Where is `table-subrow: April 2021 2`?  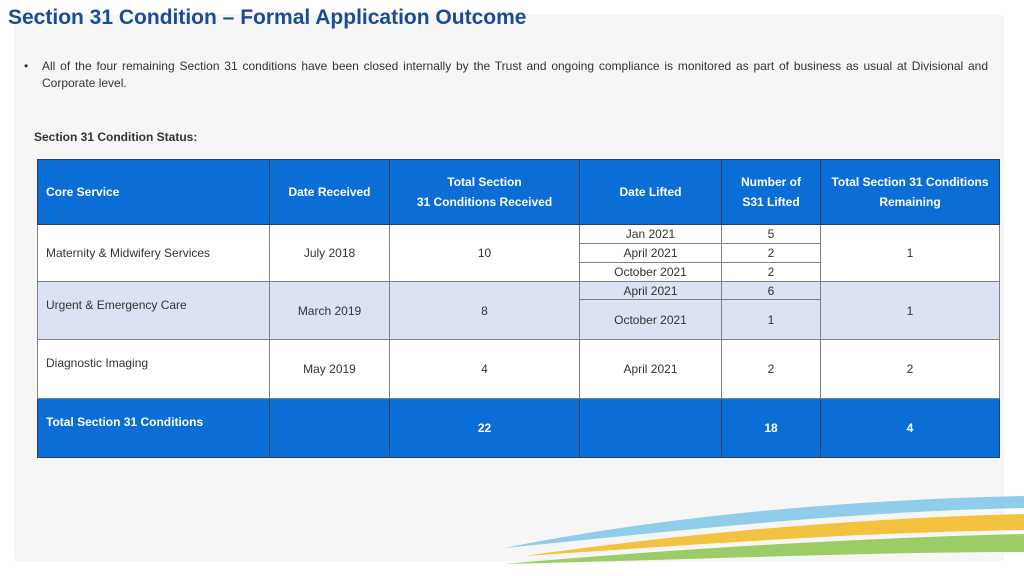
table-subrow: April 2021 2 is located at coordinates (519, 253).